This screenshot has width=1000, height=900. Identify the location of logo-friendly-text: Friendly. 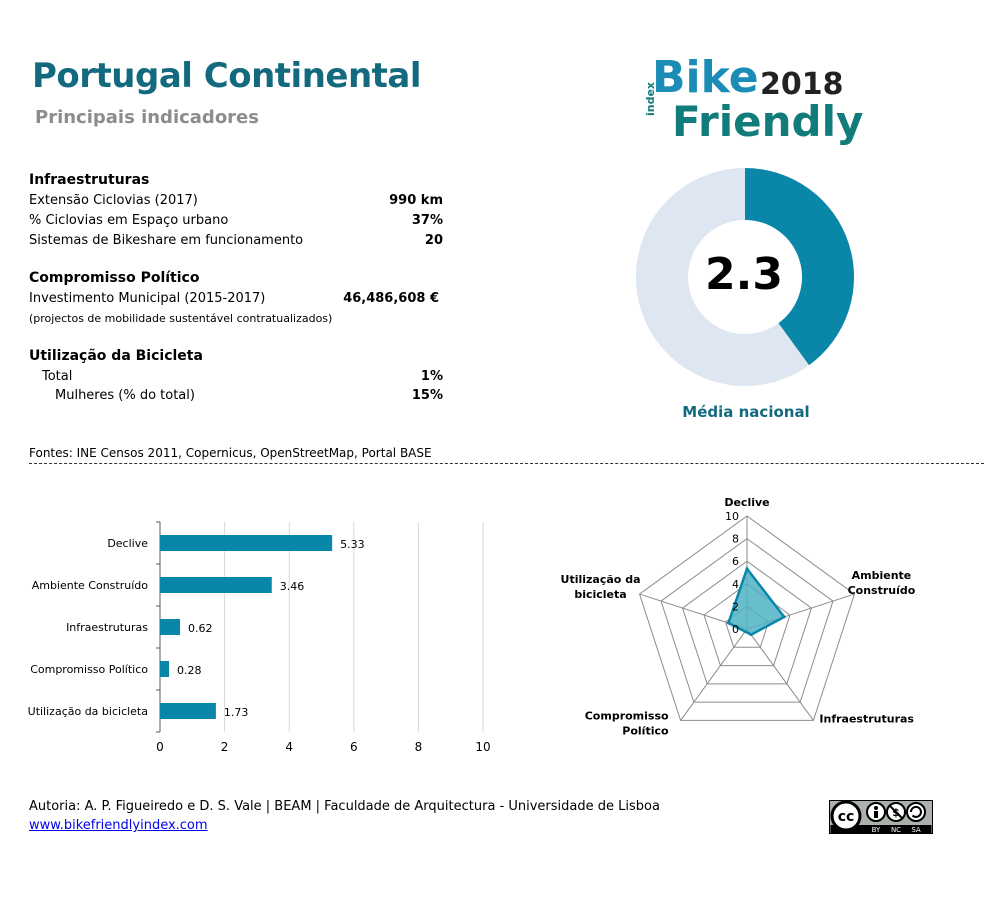
(768, 121).